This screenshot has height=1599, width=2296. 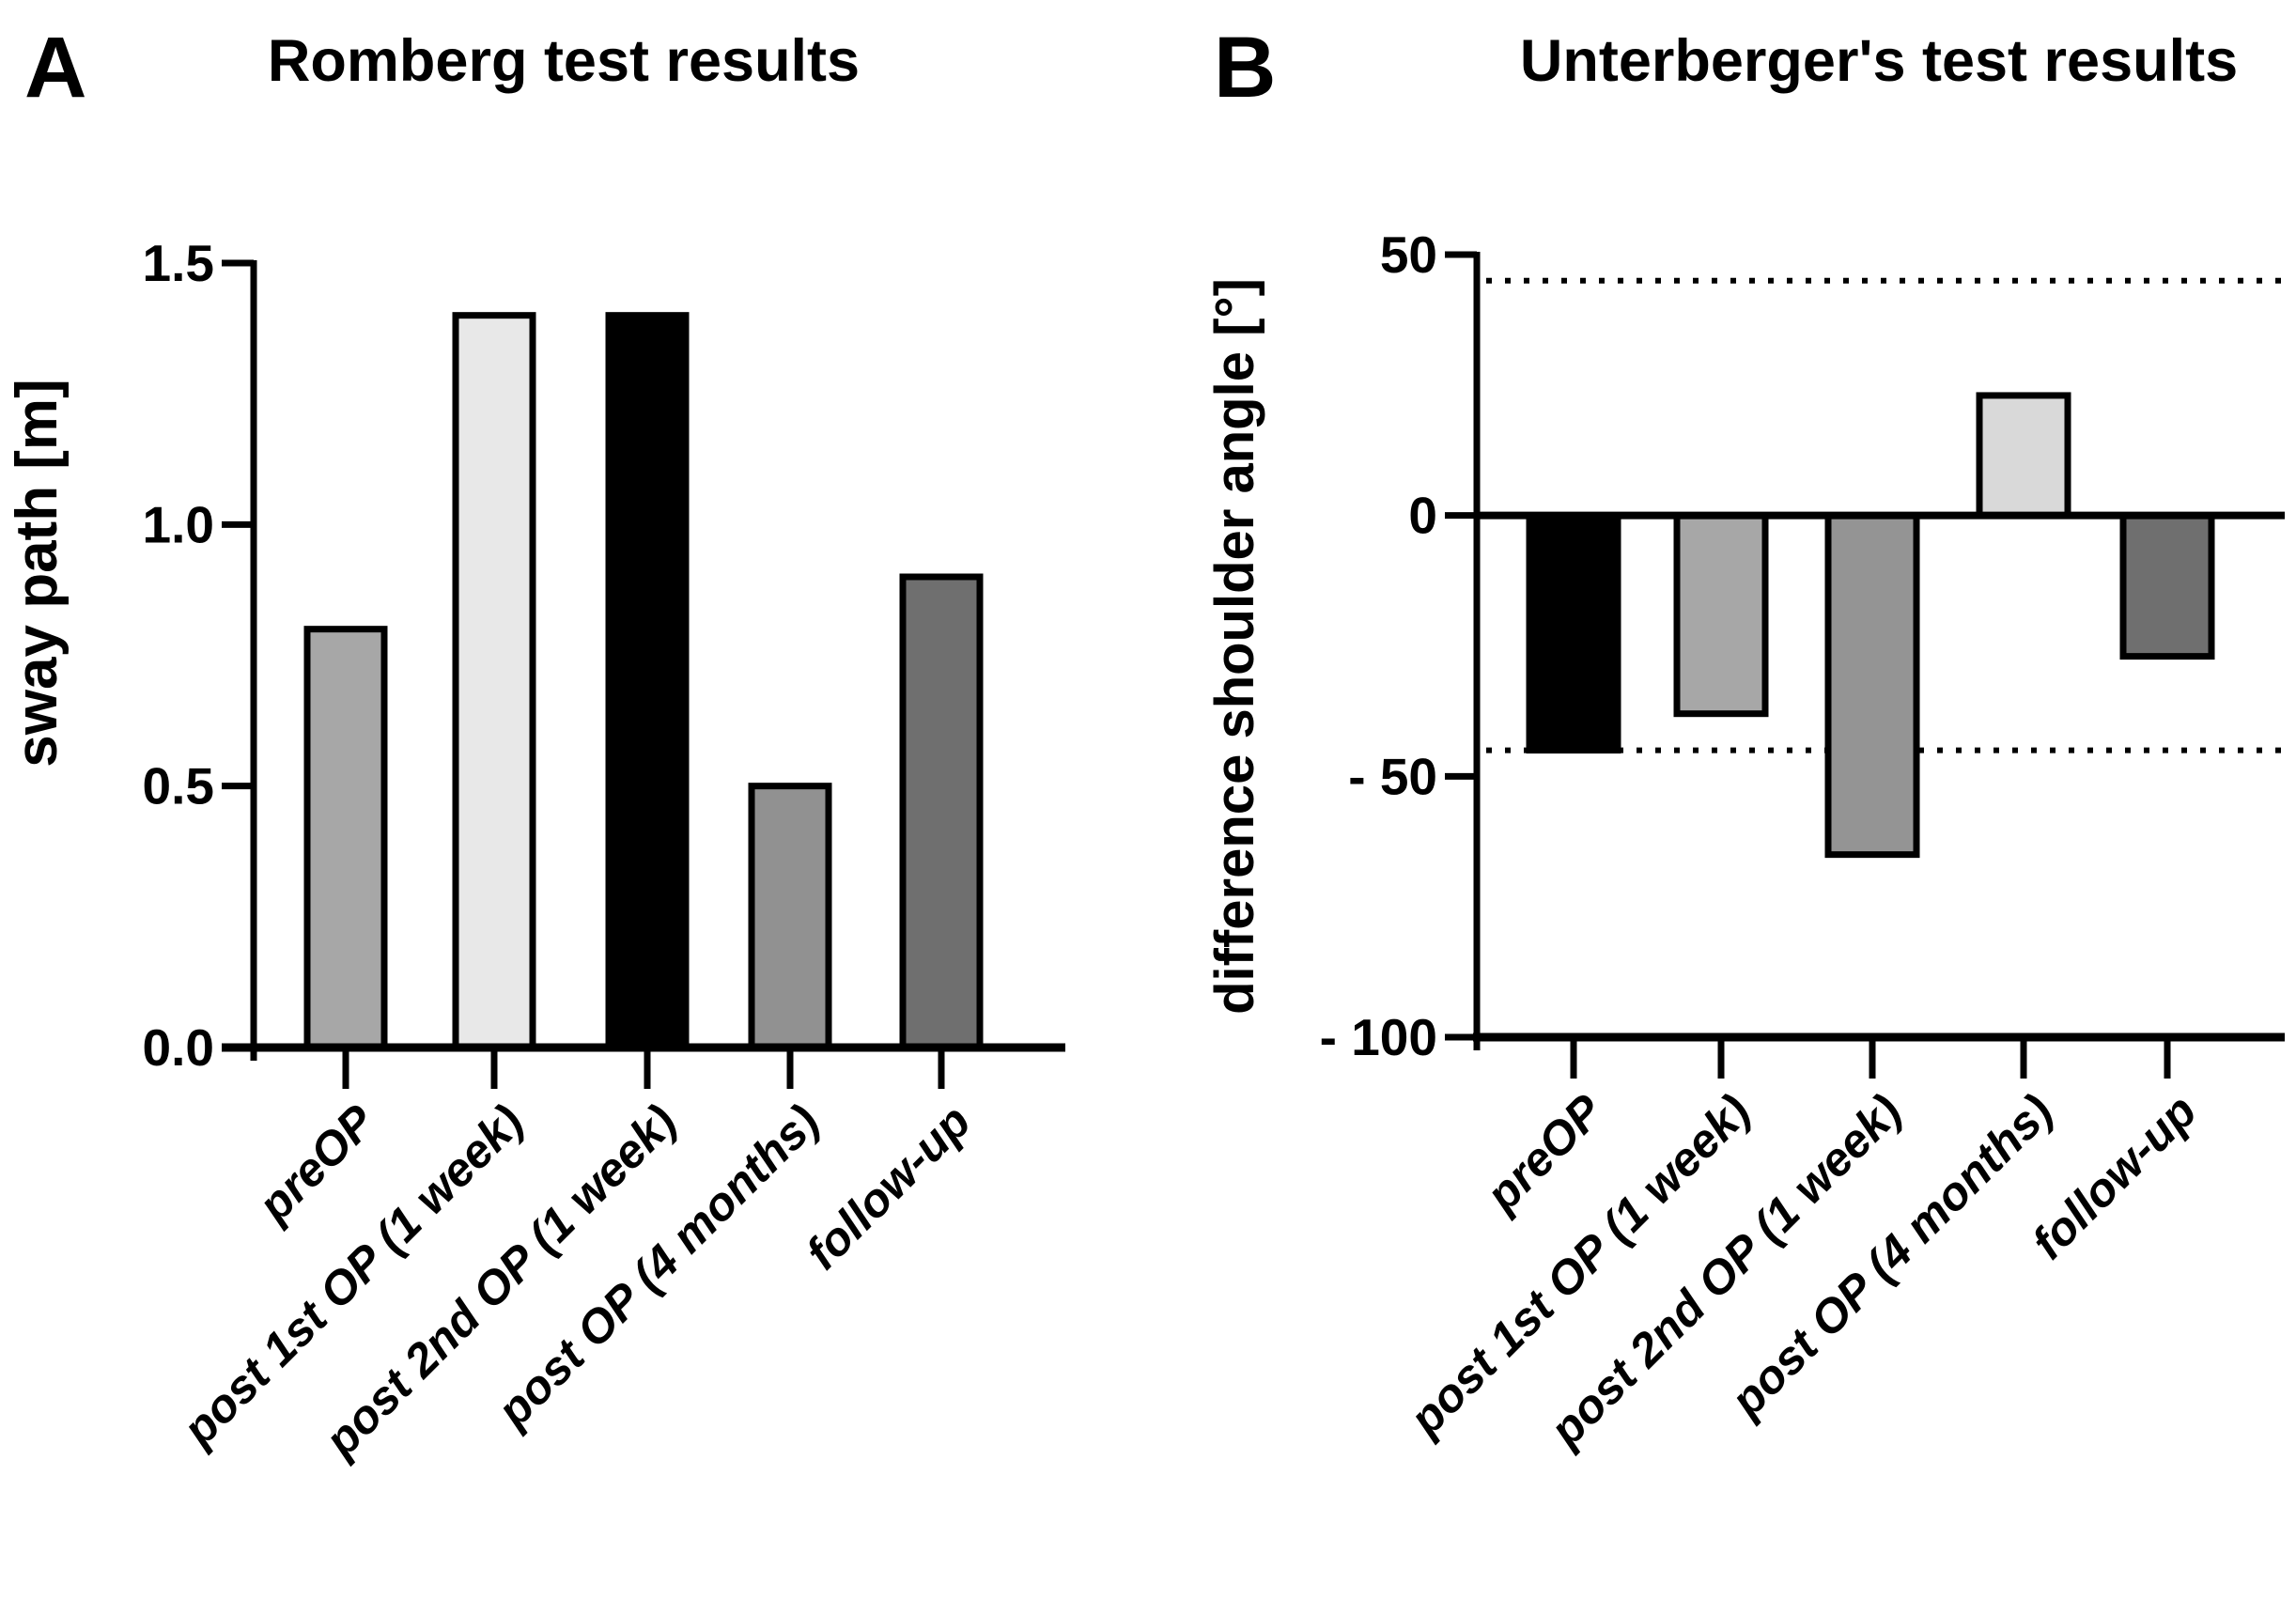 I want to click on y-tick-label: 0, so click(x=1422, y=516).